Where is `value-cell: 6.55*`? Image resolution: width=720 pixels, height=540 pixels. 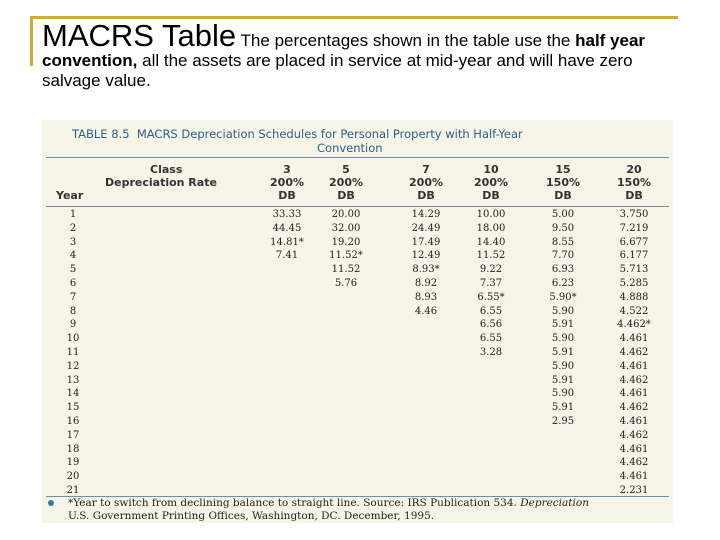 value-cell: 6.55* is located at coordinates (491, 297).